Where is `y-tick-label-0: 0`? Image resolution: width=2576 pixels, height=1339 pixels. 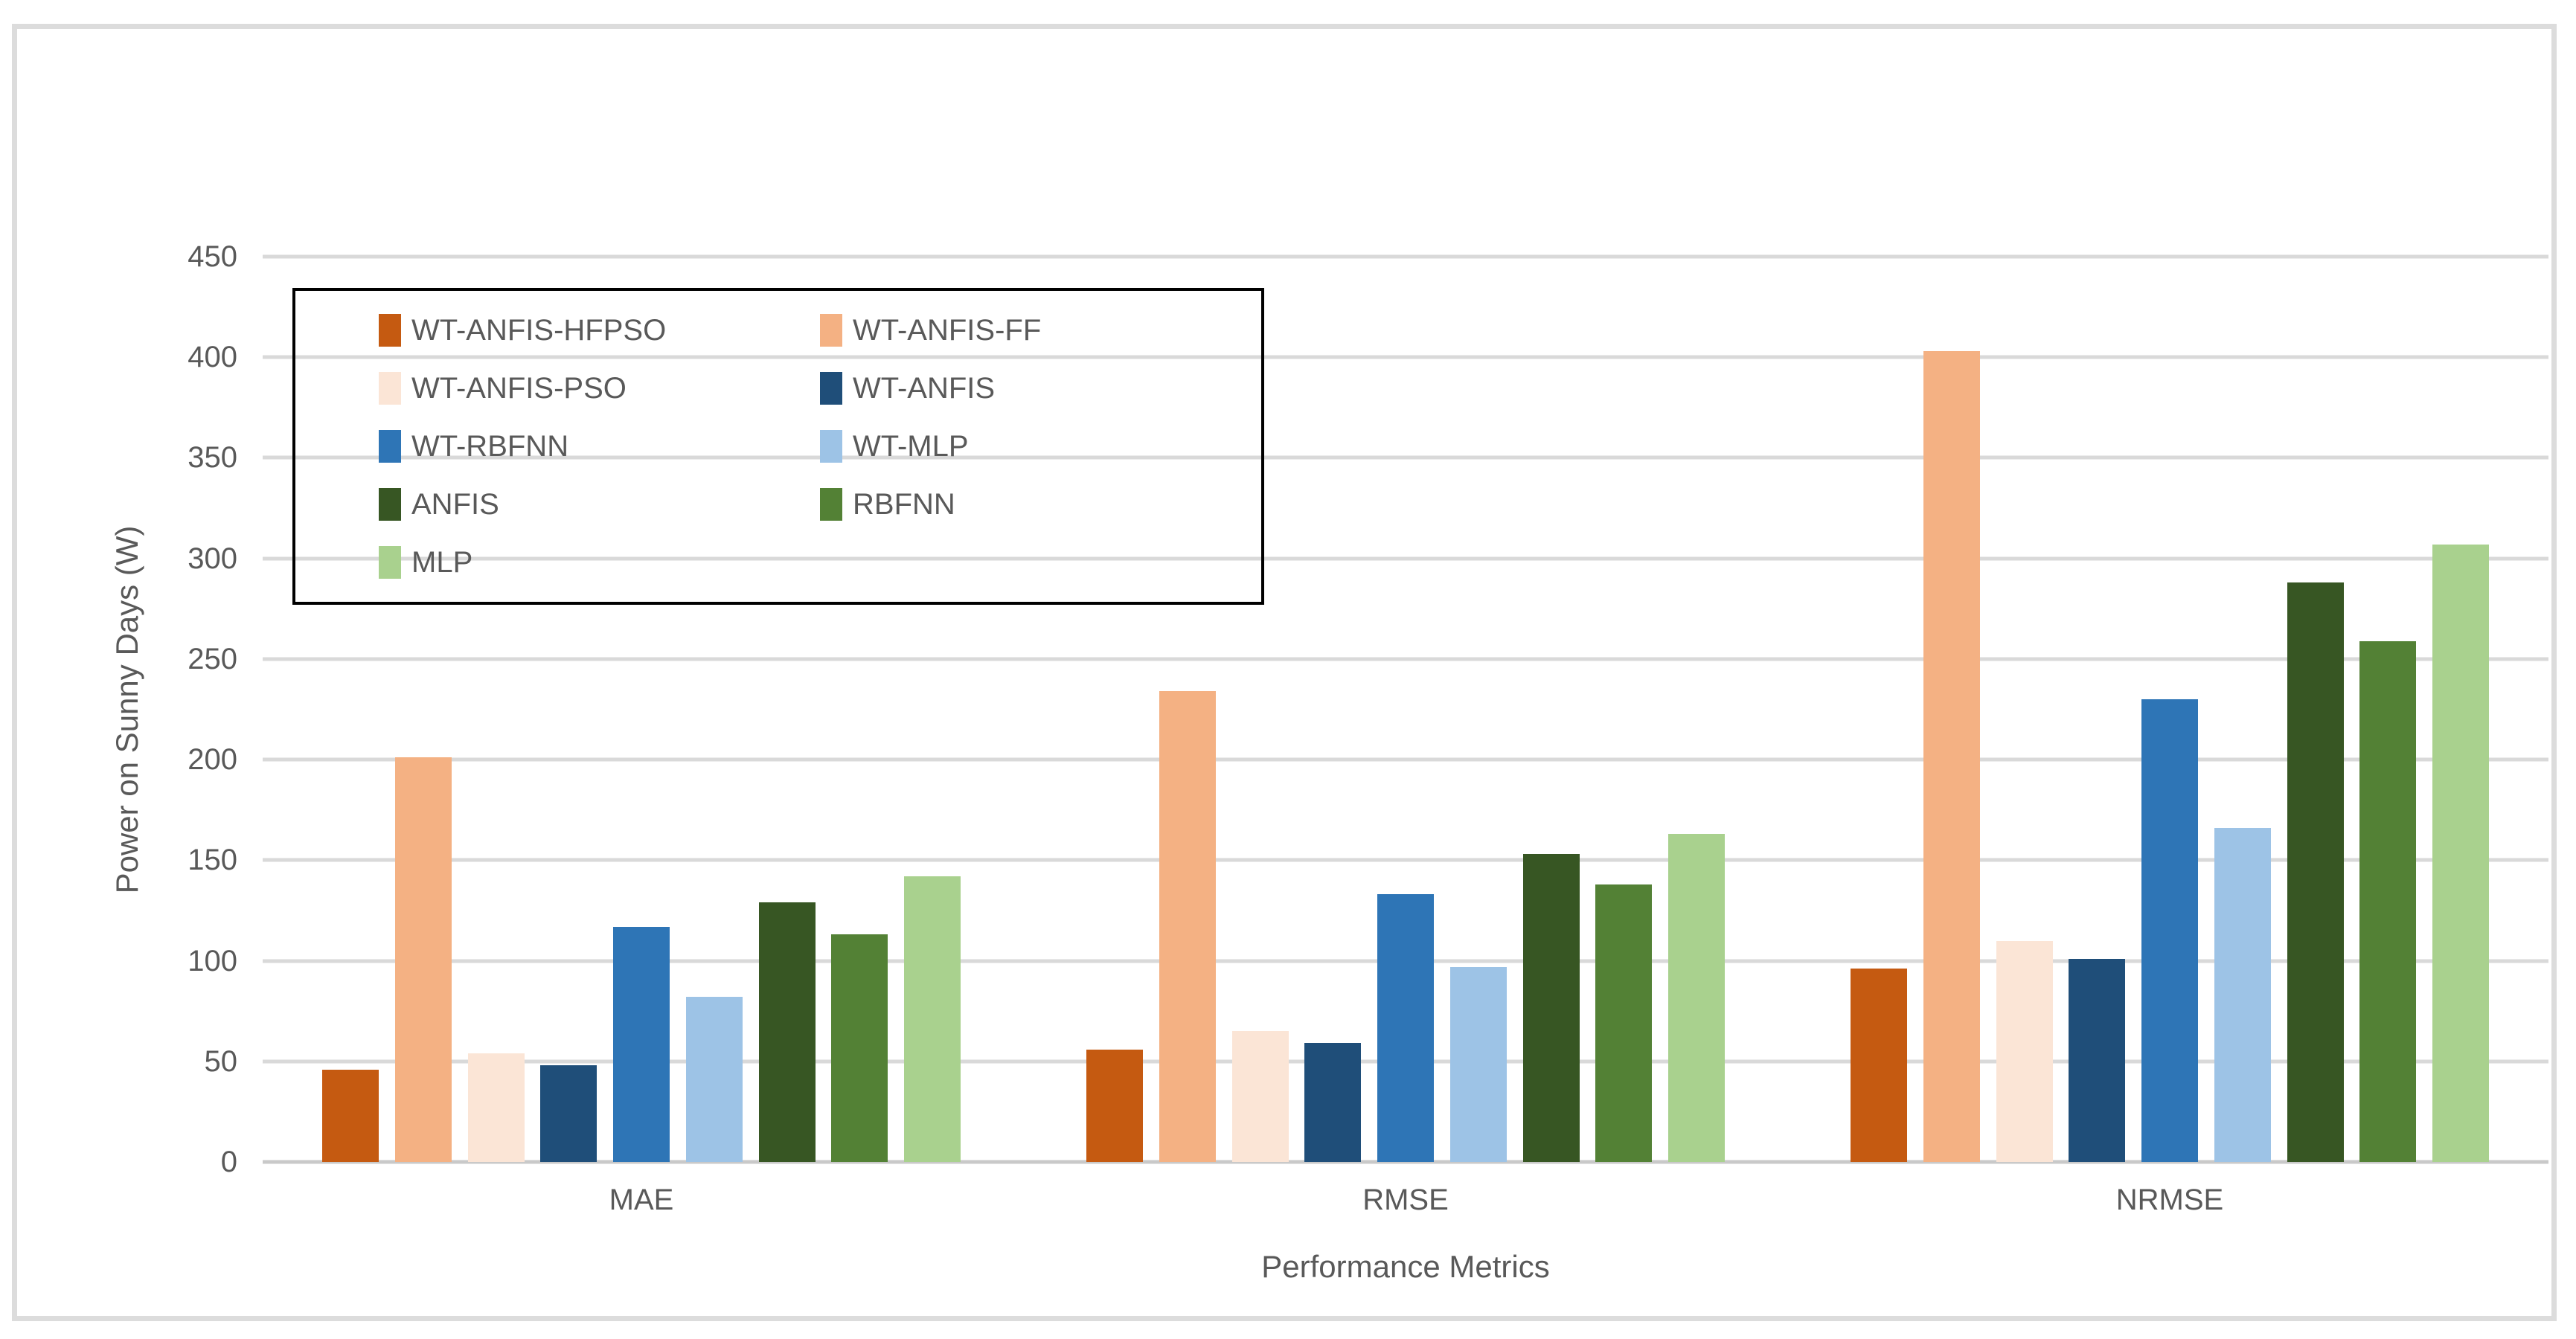
y-tick-label-0: 0 is located at coordinates (228, 1162).